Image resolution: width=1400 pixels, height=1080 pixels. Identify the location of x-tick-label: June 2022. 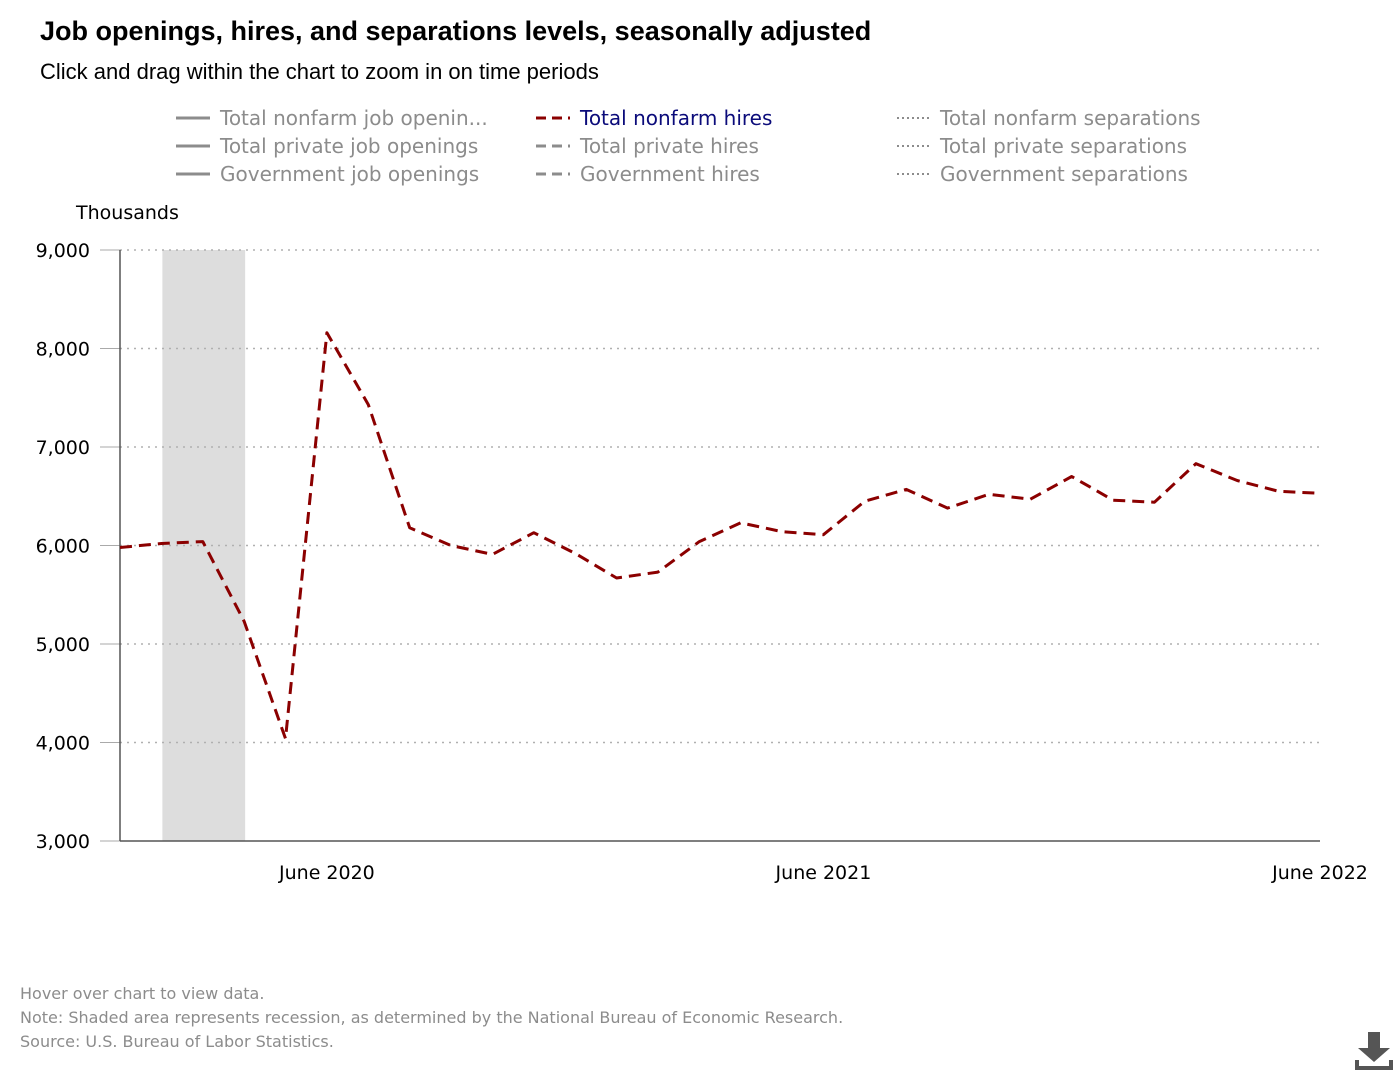
(1319, 873).